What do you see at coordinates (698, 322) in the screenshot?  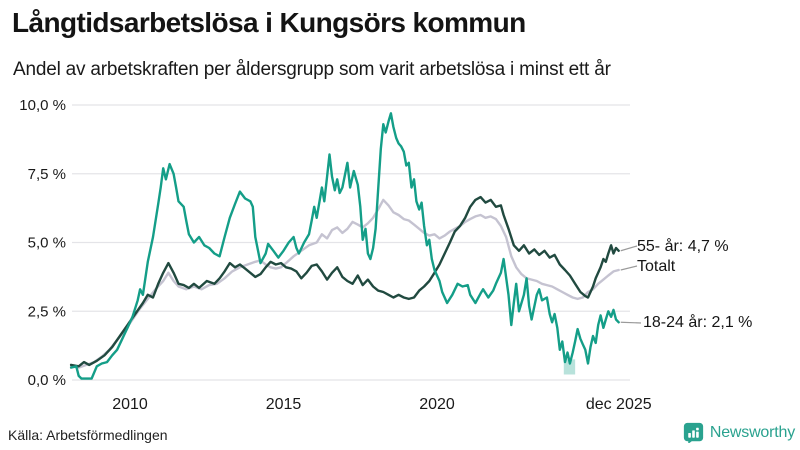 I see `series-end-label-18-24-ar: 18-24 år: 2,1 %` at bounding box center [698, 322].